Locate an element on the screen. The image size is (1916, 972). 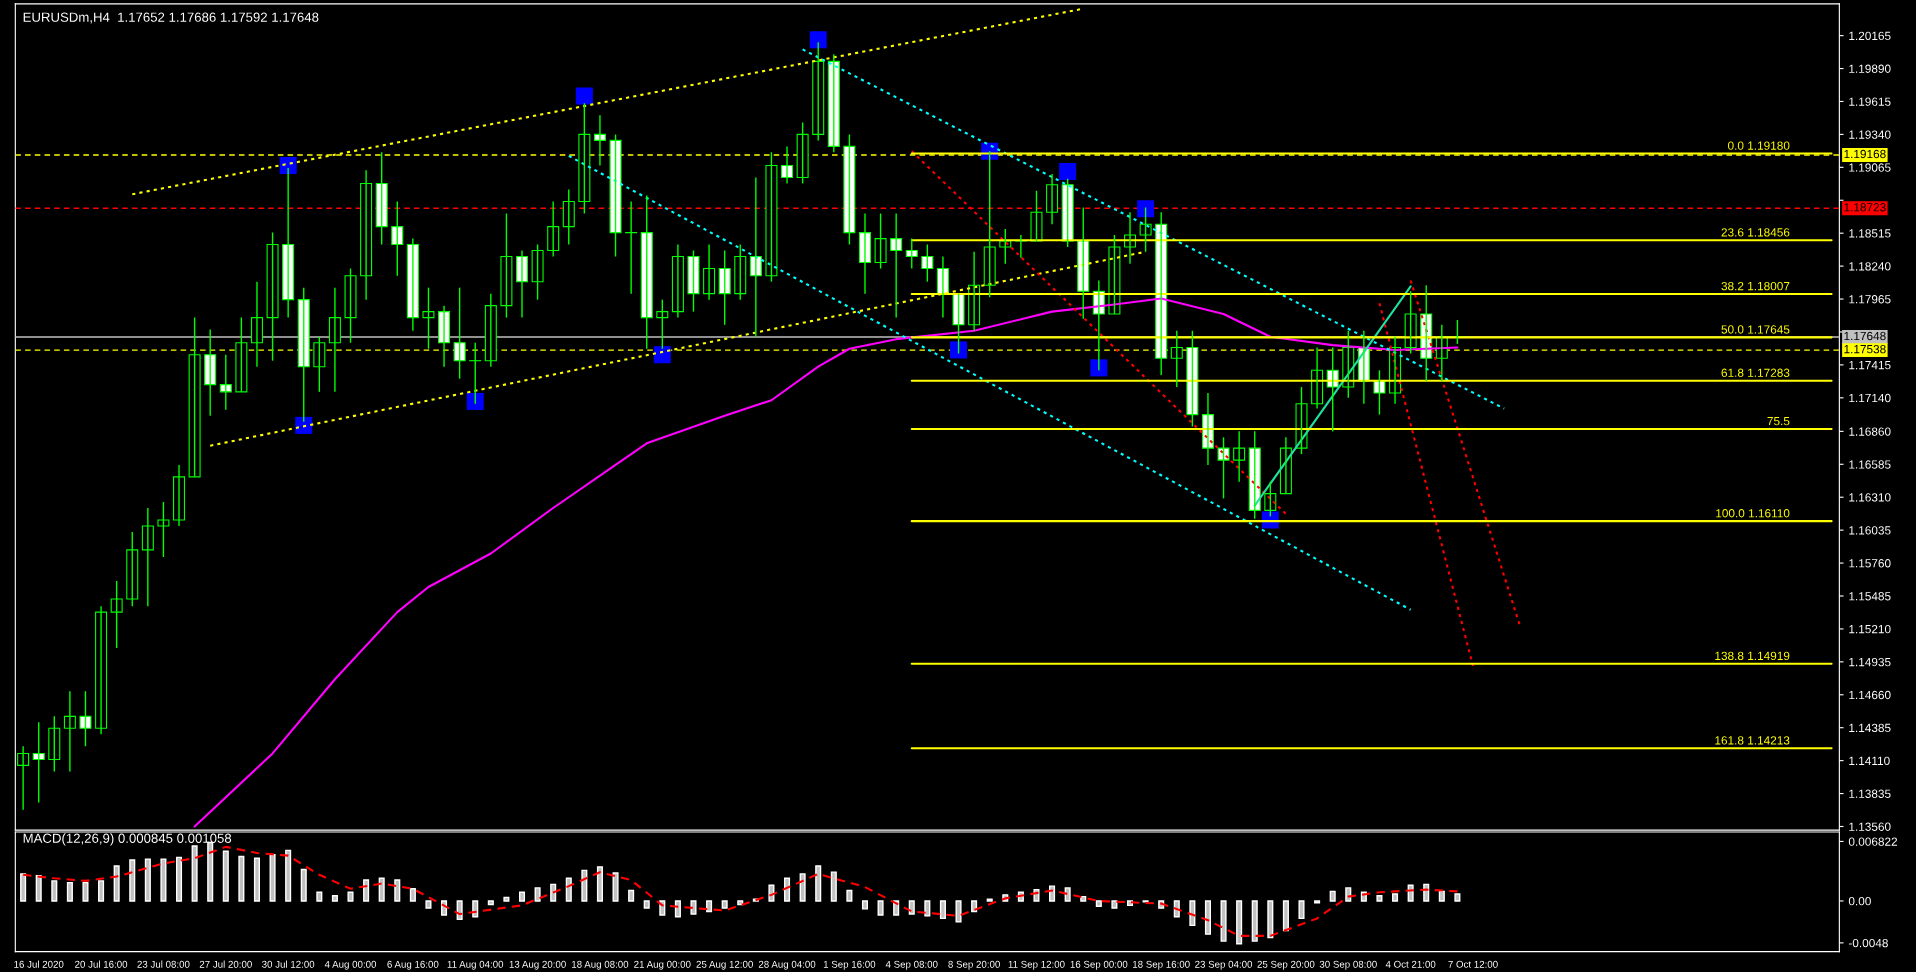
x-tick-label: 21 Aug 00:00 is located at coordinates (662, 965).